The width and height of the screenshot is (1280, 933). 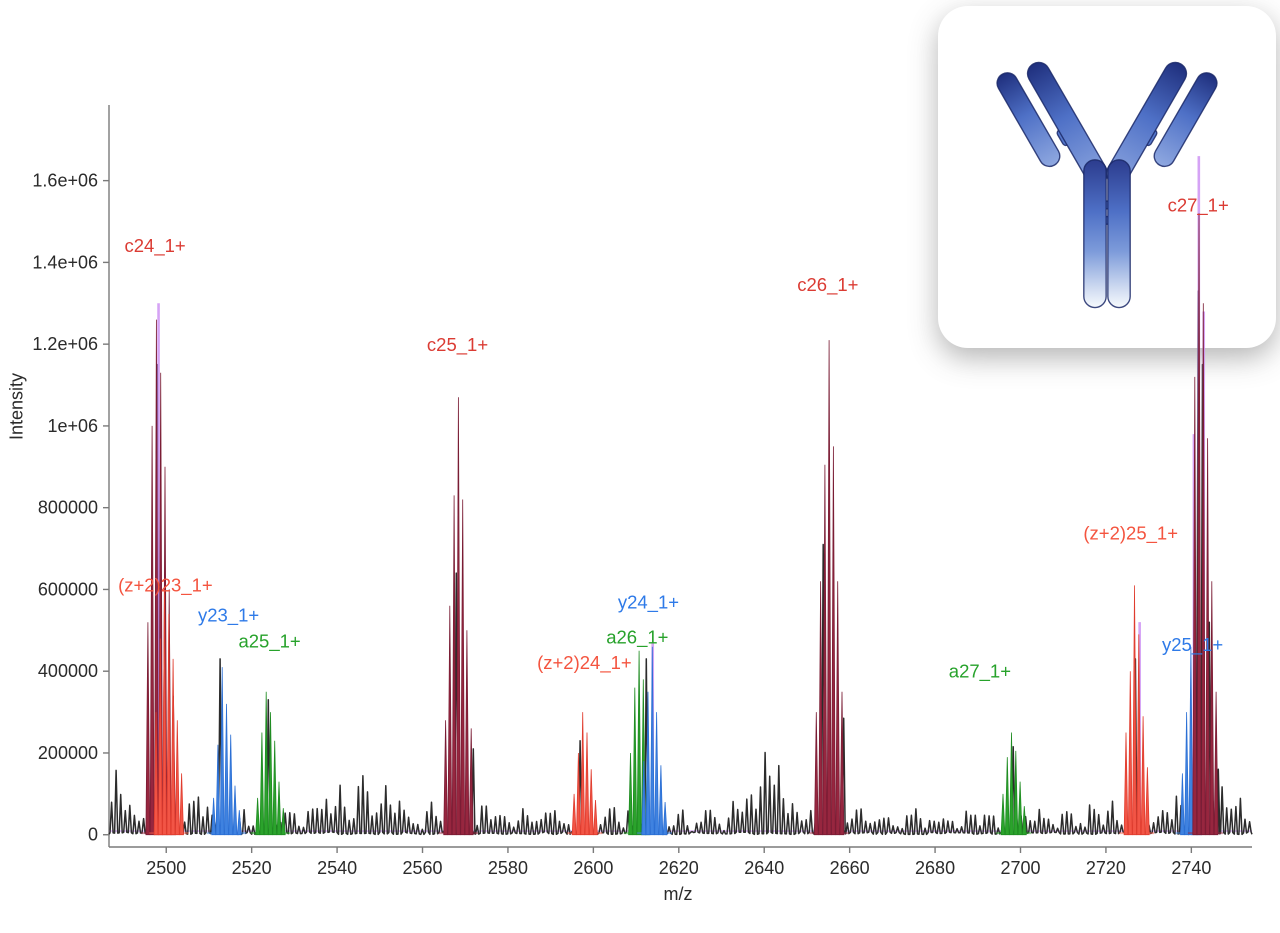 What do you see at coordinates (648, 603) in the screenshot?
I see `ion-label-y24_1+: y24_1+` at bounding box center [648, 603].